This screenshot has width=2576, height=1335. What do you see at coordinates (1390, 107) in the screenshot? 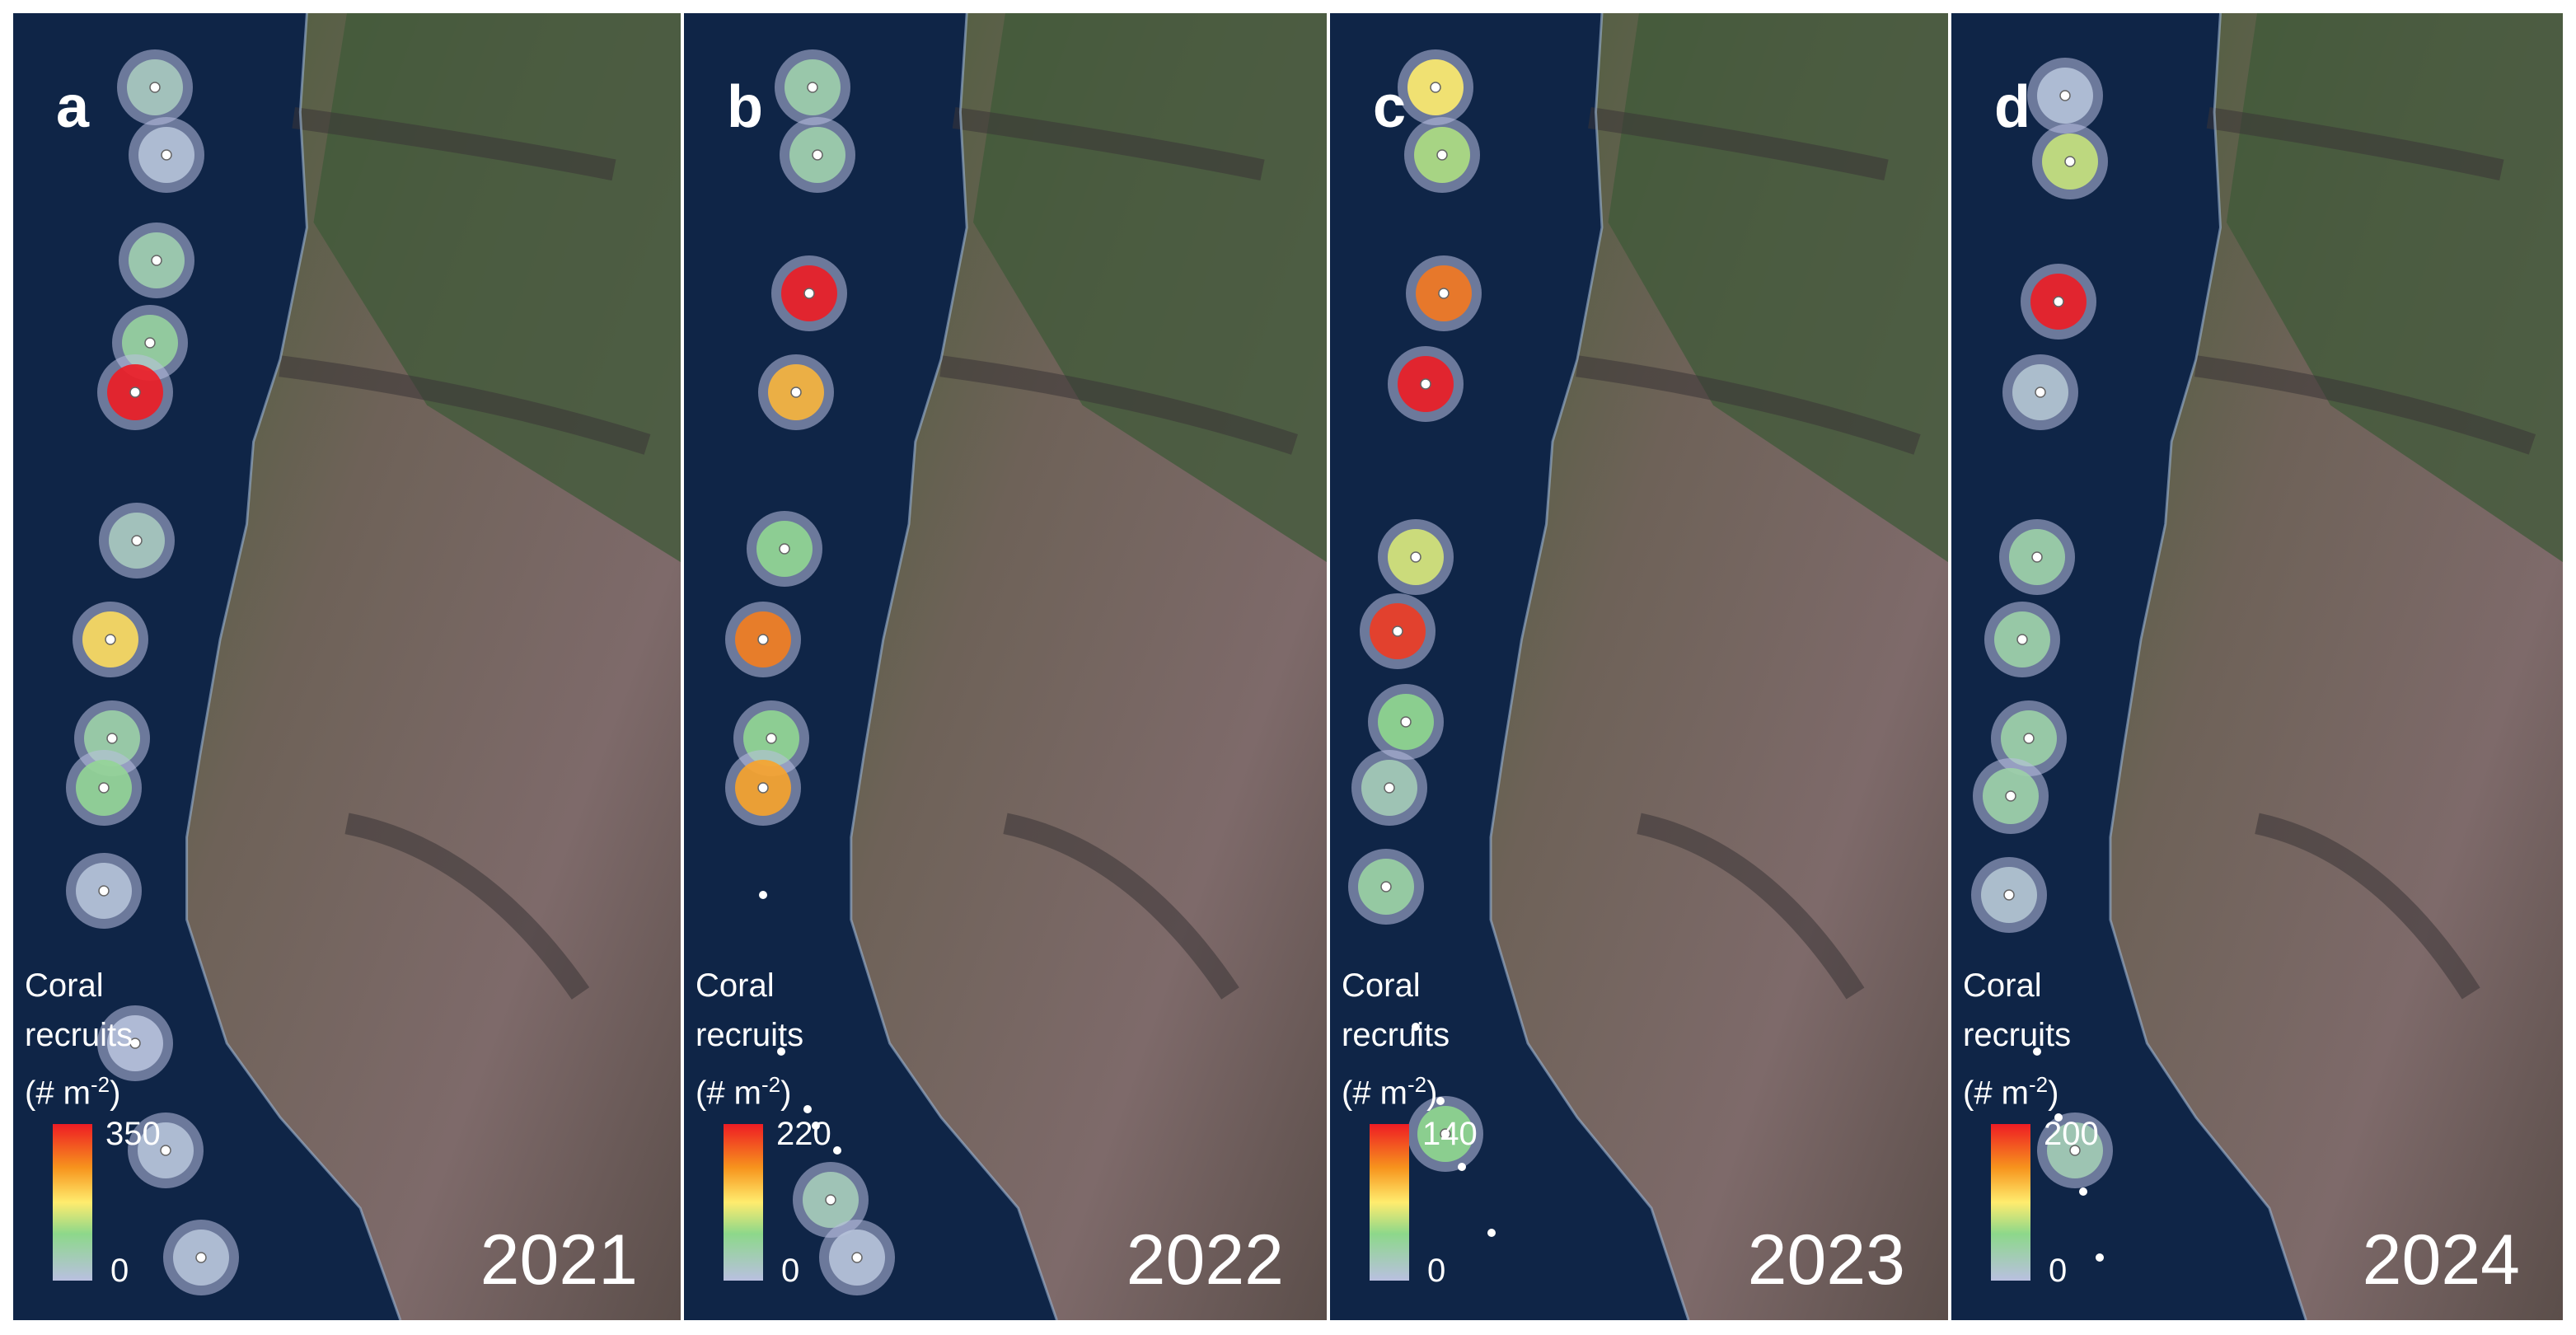
I see `panel-letter: c` at bounding box center [1390, 107].